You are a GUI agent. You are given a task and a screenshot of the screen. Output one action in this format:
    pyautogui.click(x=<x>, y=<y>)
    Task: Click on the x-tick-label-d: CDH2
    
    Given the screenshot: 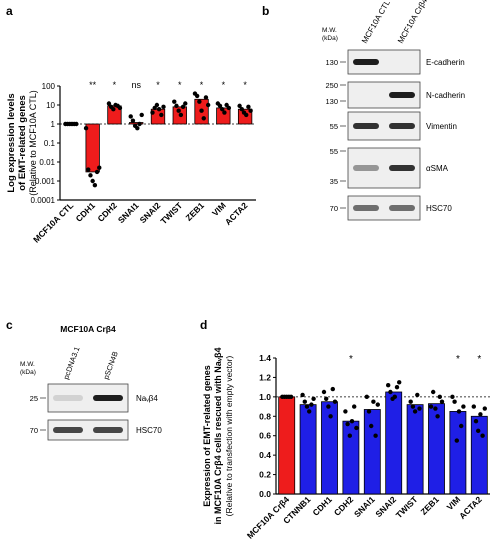 What is the action you would take?
    pyautogui.click(x=344, y=506)
    